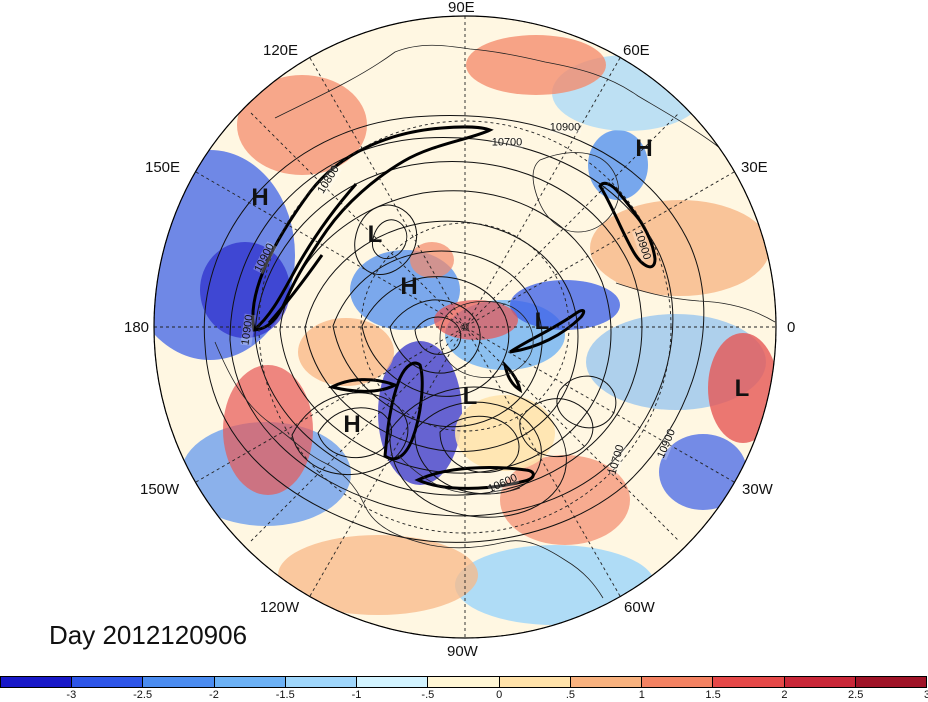 This screenshot has height=702, width=928. What do you see at coordinates (137, 327) in the screenshot?
I see `longitude-label-180: 180` at bounding box center [137, 327].